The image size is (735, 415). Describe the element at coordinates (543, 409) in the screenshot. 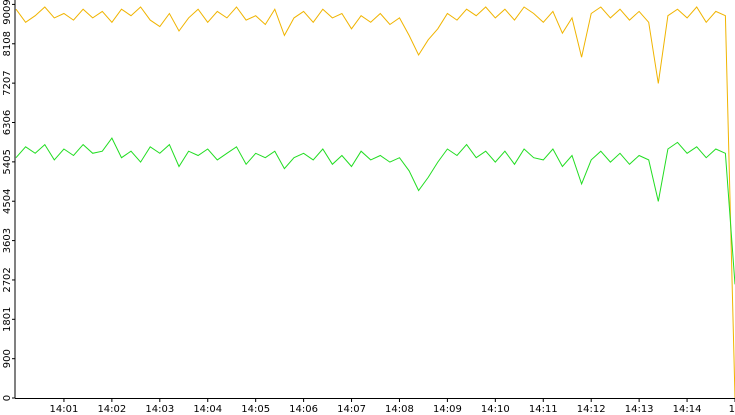

I see `x-tick-label: 14:11` at that location.